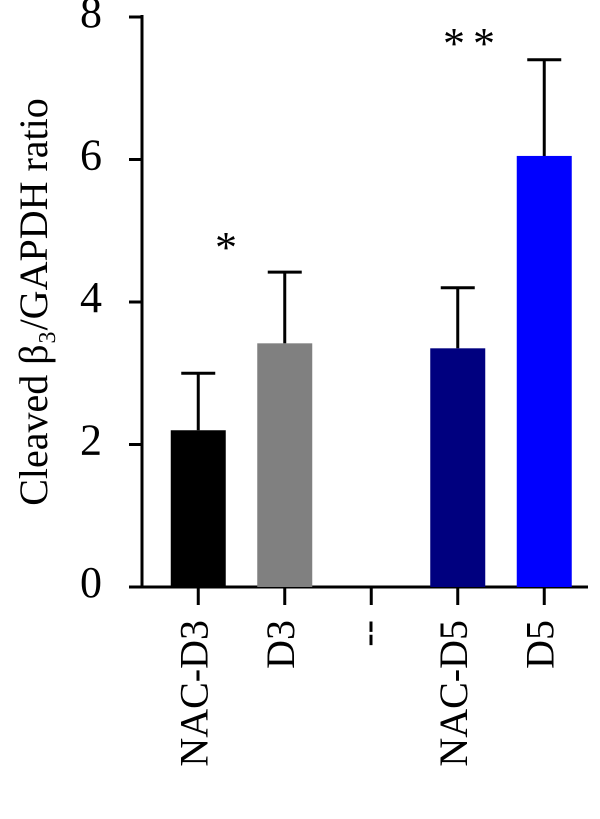  What do you see at coordinates (230, 247) in the screenshot?
I see `significance-marker: *` at bounding box center [230, 247].